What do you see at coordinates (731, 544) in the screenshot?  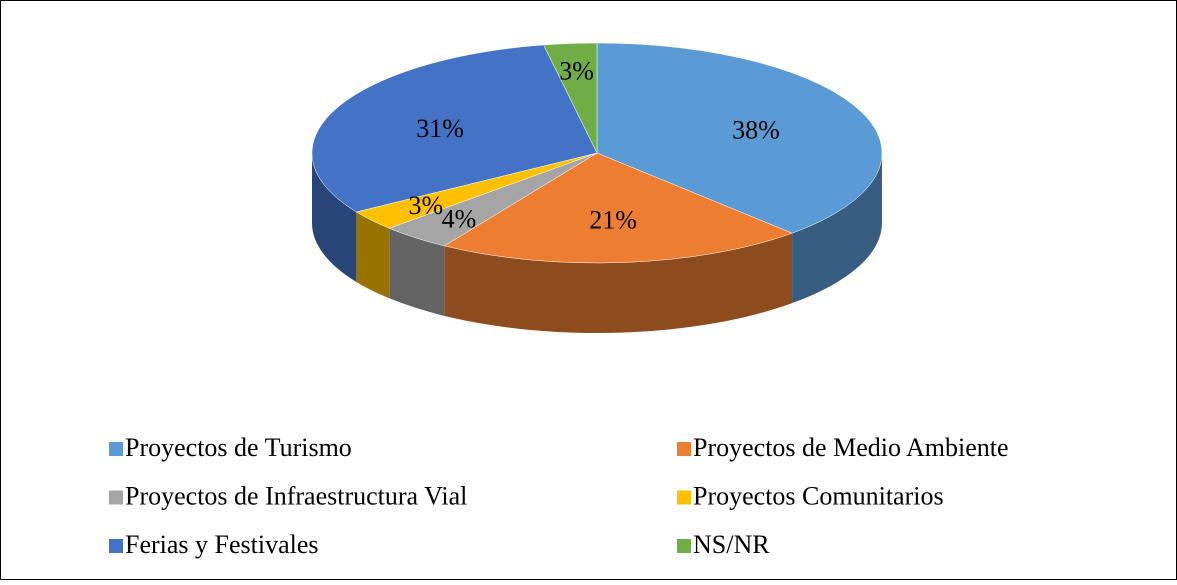 I see `legend-label: NS/NR` at bounding box center [731, 544].